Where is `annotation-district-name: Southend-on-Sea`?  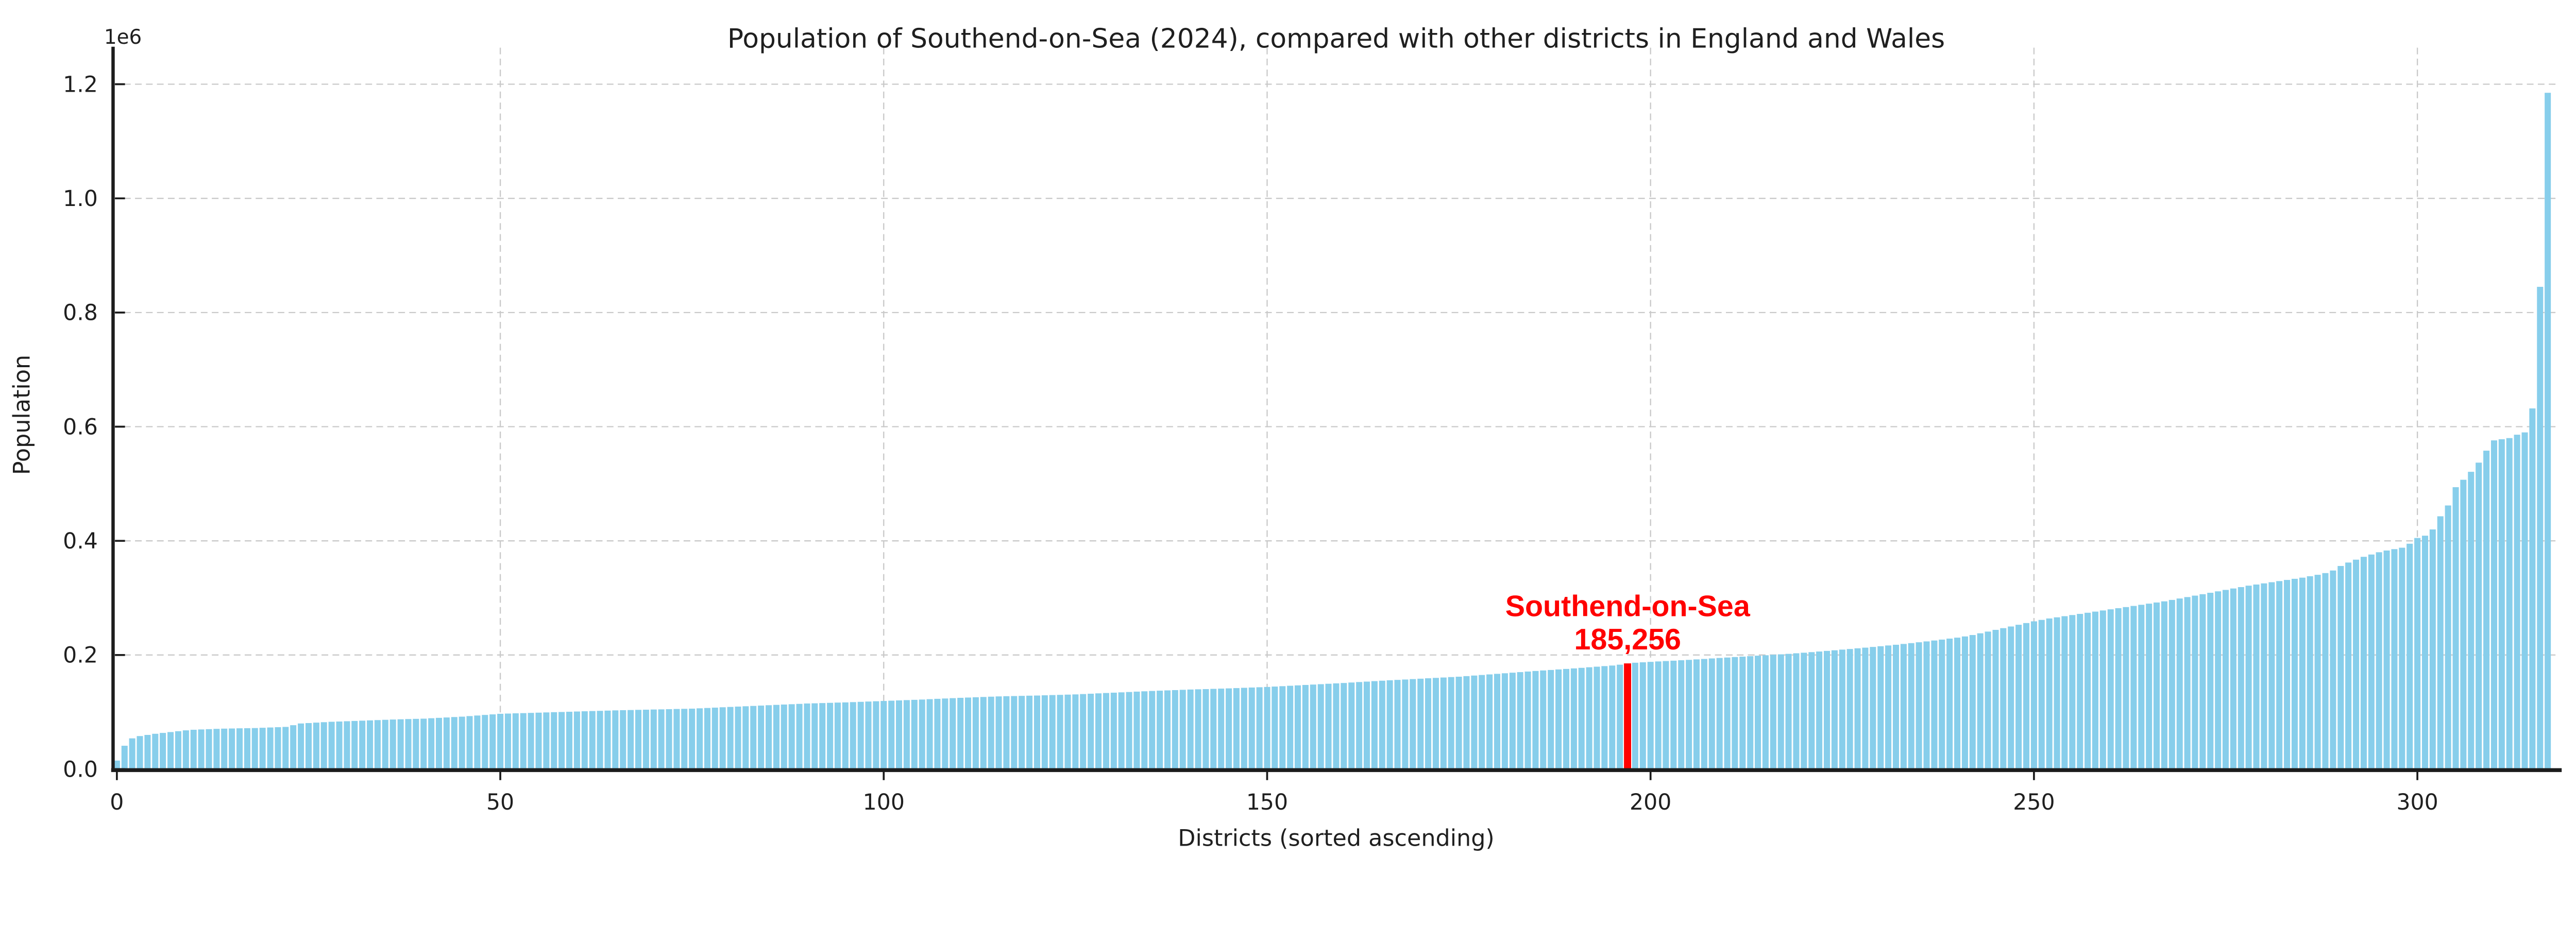
annotation-district-name: Southend-on-Sea is located at coordinates (1628, 606).